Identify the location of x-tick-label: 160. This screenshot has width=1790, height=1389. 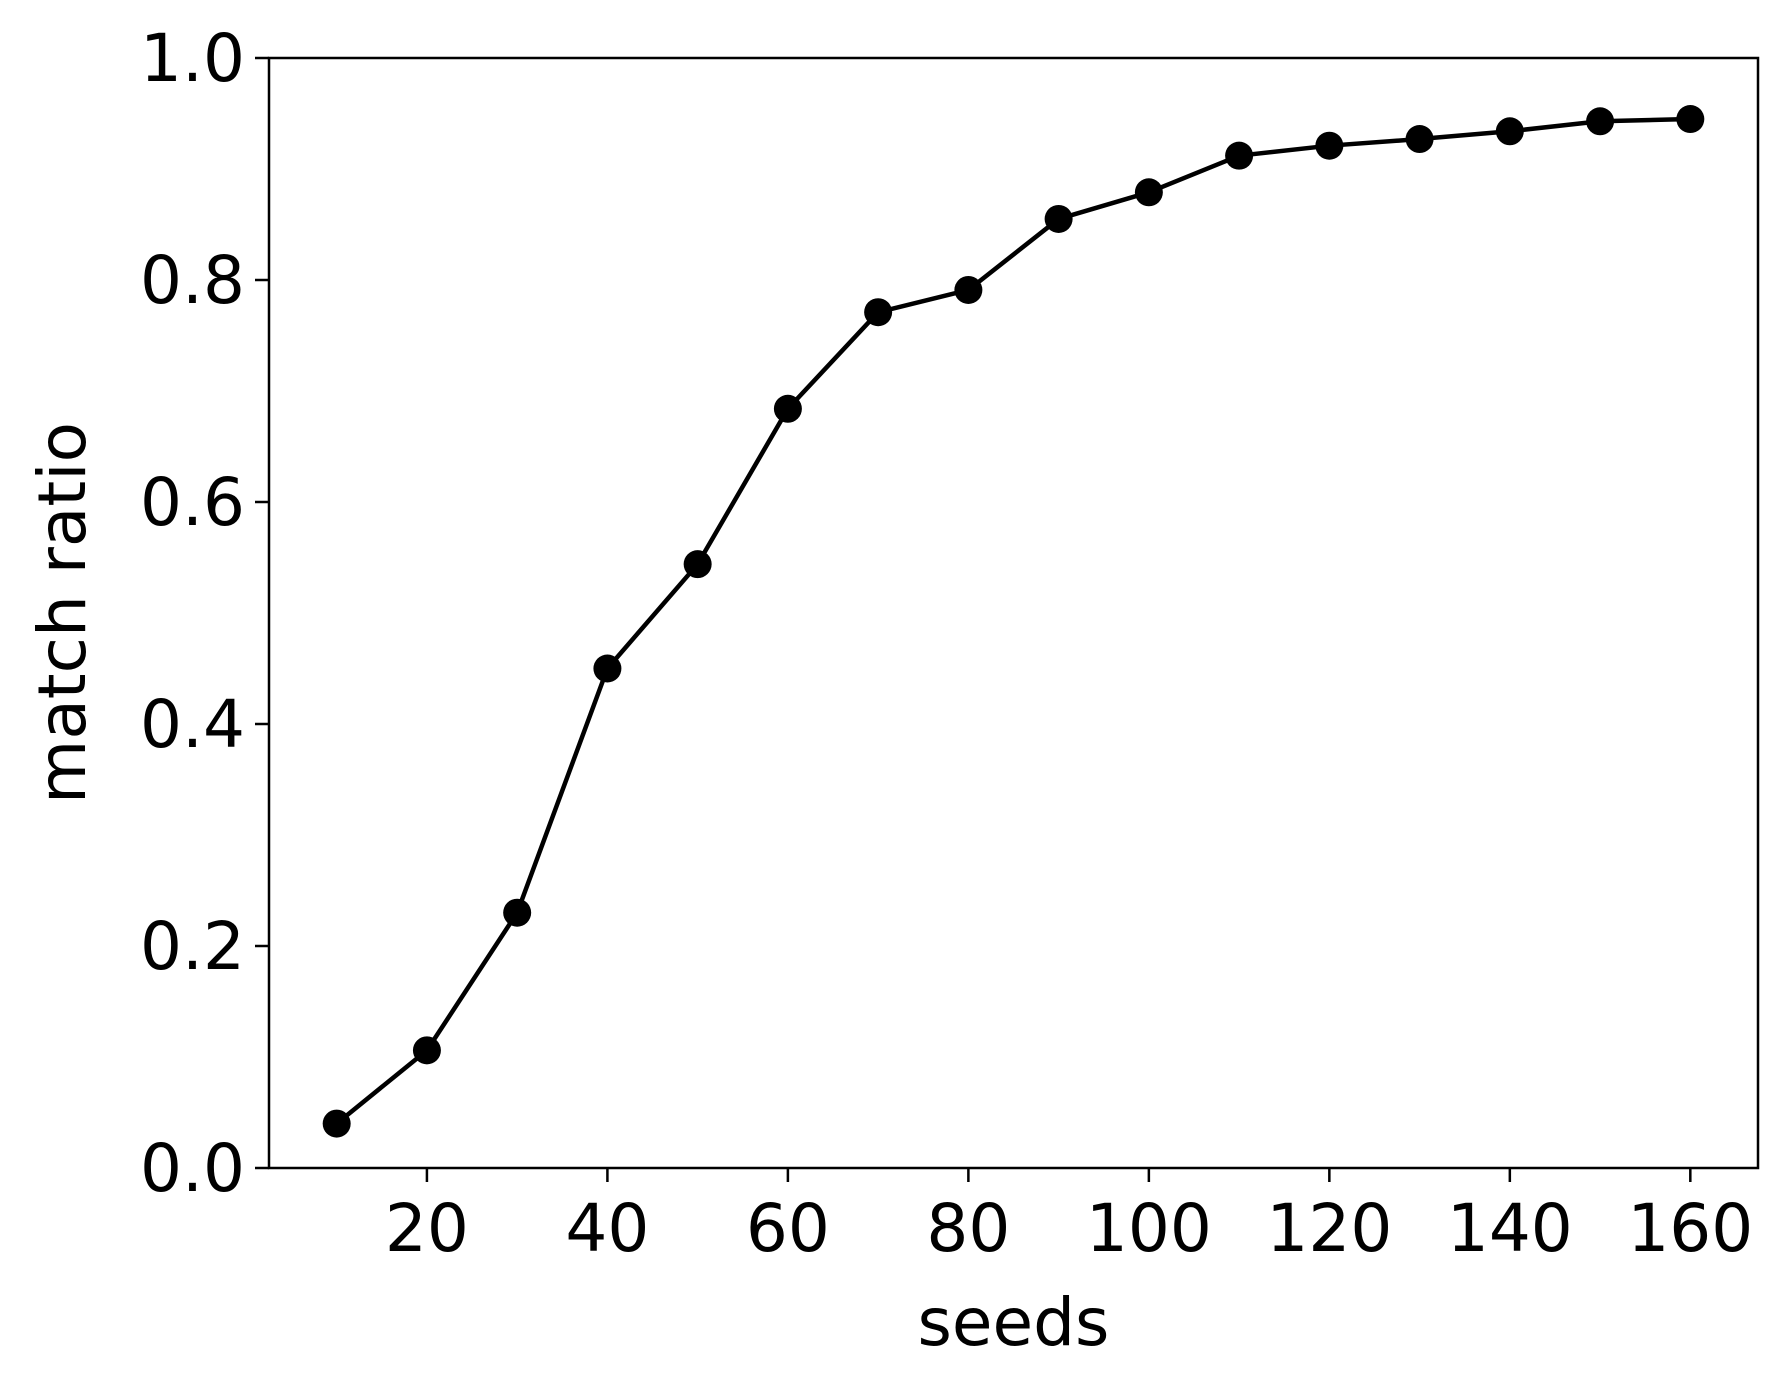
(1690, 1228).